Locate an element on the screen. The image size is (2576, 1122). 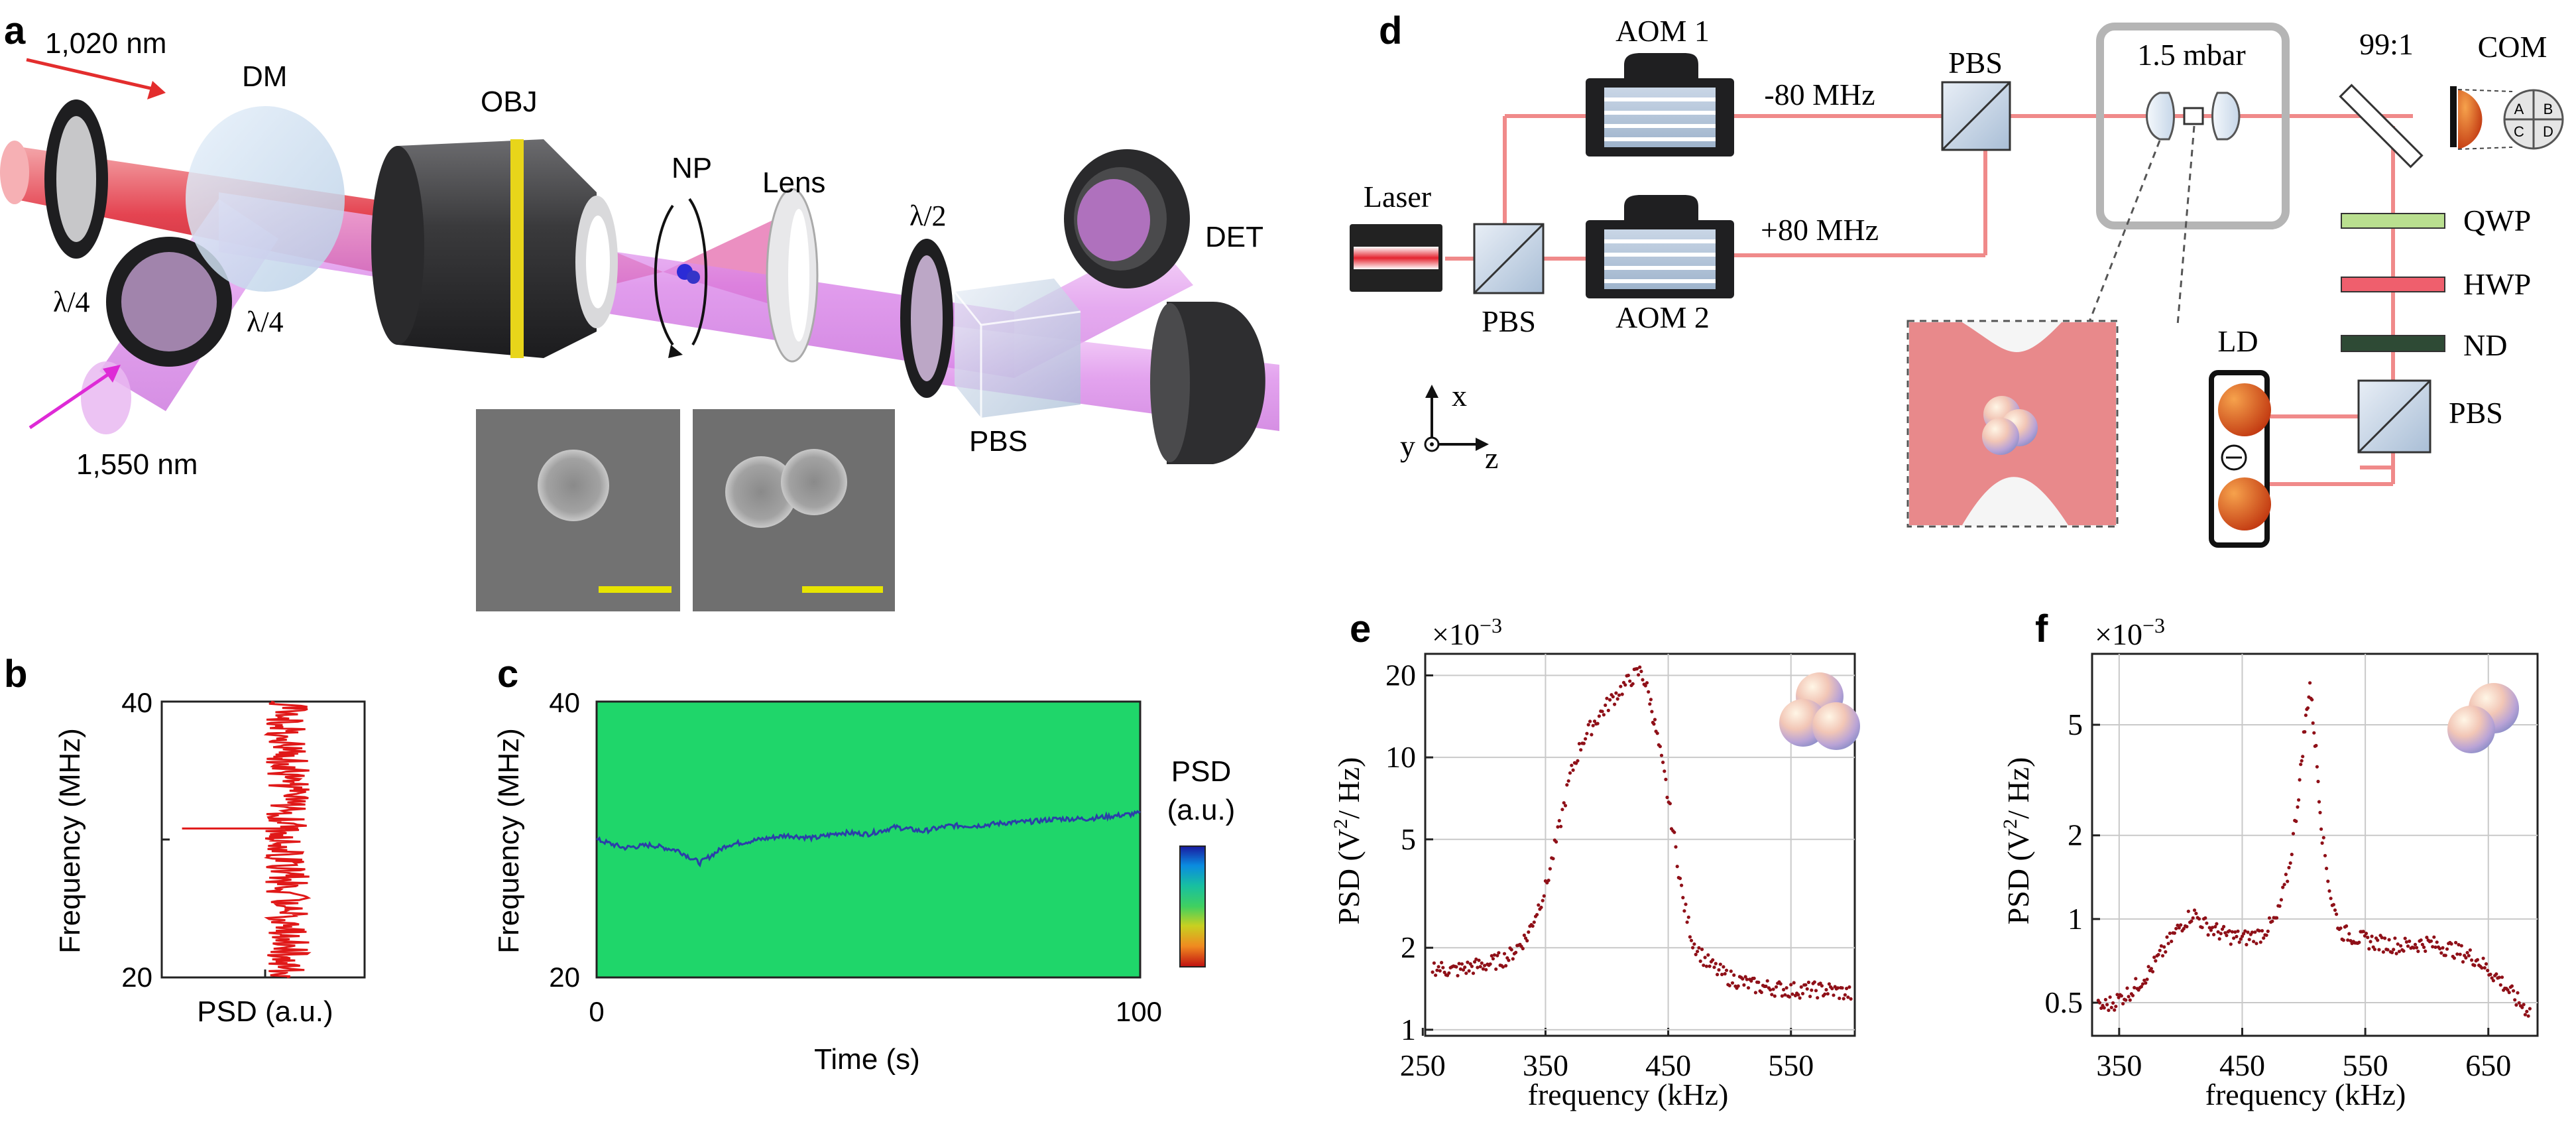
hwp is located at coordinates (2393, 284).